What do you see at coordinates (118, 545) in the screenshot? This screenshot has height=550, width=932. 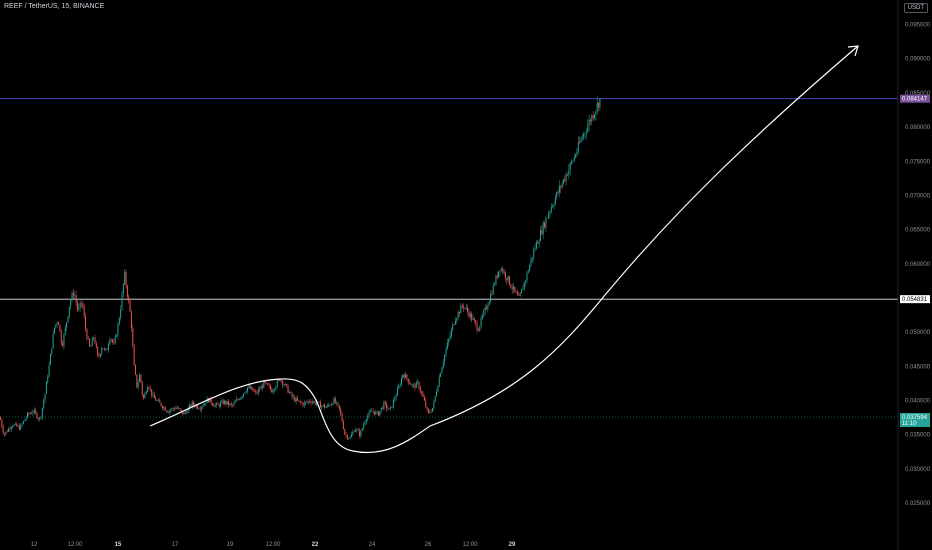 I see `time-tick-label: 15` at bounding box center [118, 545].